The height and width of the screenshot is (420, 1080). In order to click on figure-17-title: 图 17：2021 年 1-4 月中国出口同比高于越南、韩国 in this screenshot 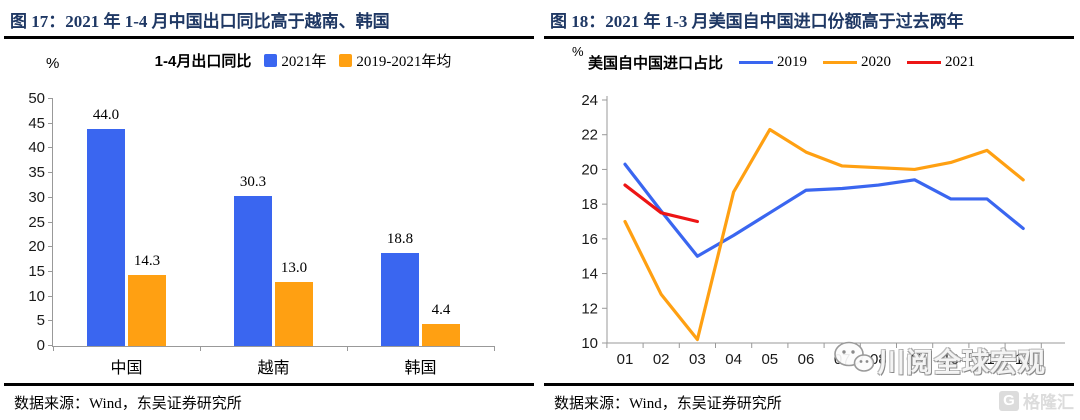, I will do `click(200, 21)`.